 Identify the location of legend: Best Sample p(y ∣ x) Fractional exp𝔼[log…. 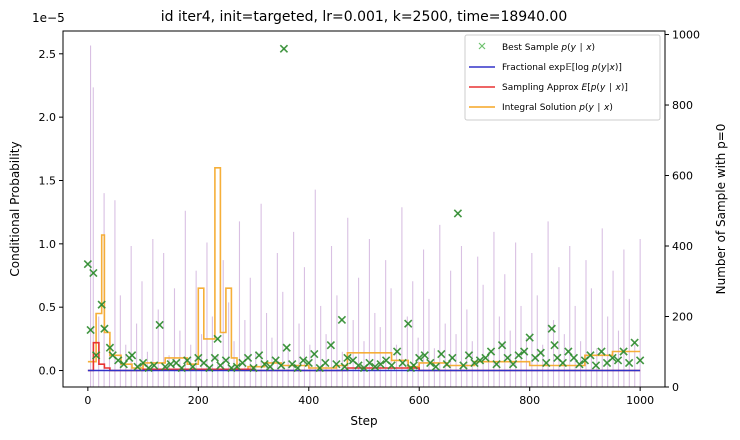
(562, 77).